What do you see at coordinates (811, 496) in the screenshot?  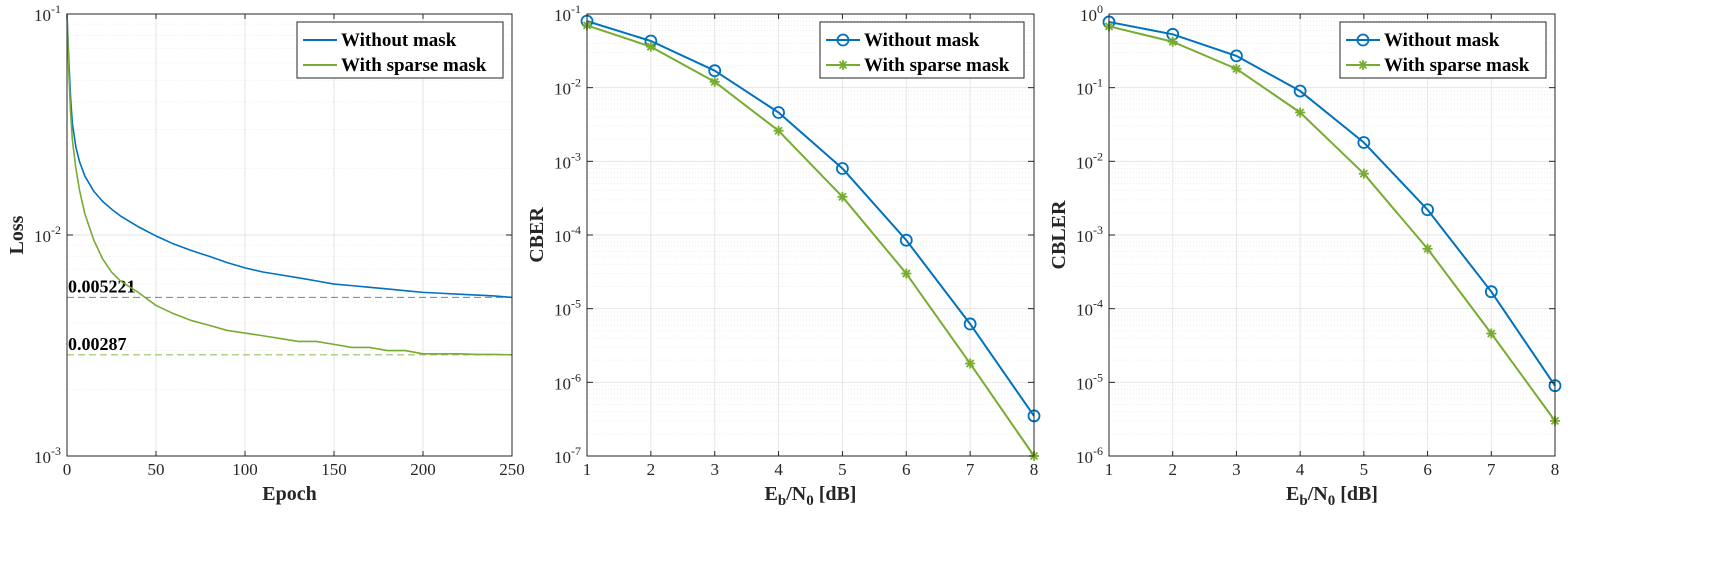 I see `x-axis-label: Eb/N0 [dB]` at bounding box center [811, 496].